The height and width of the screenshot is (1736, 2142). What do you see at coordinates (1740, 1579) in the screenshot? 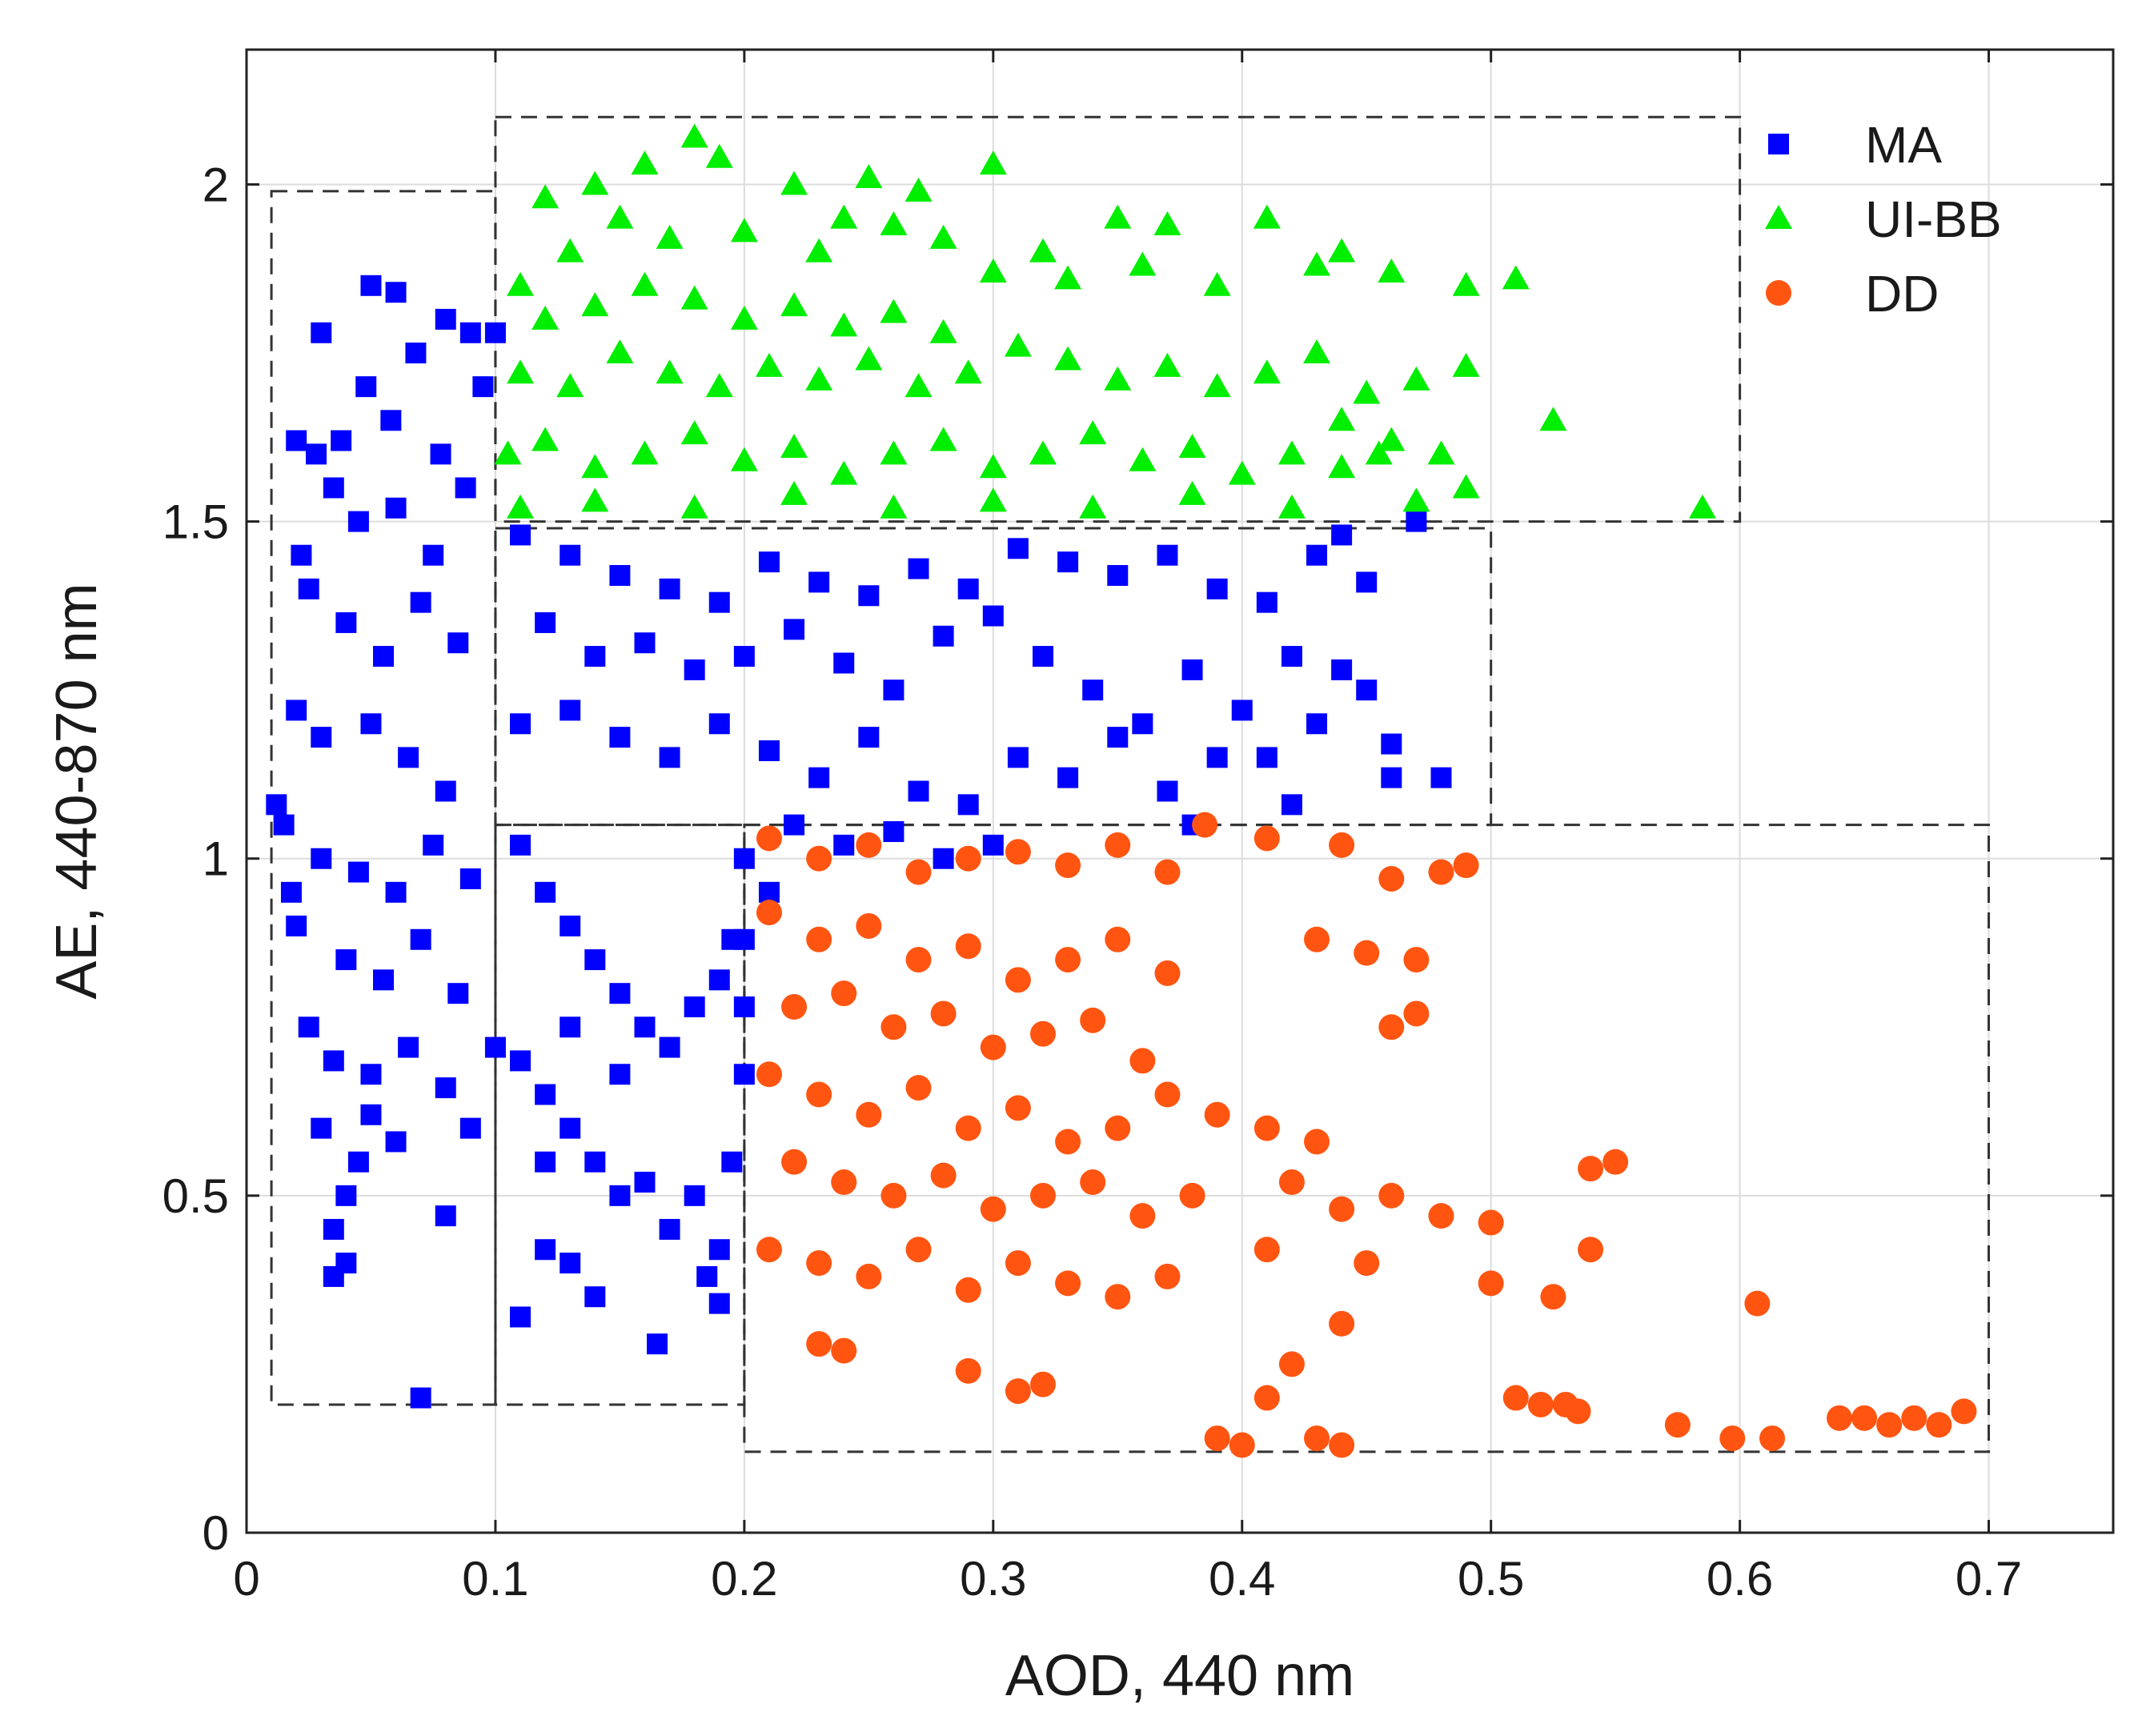
I see `x-tick-label: 0.6` at bounding box center [1740, 1579].